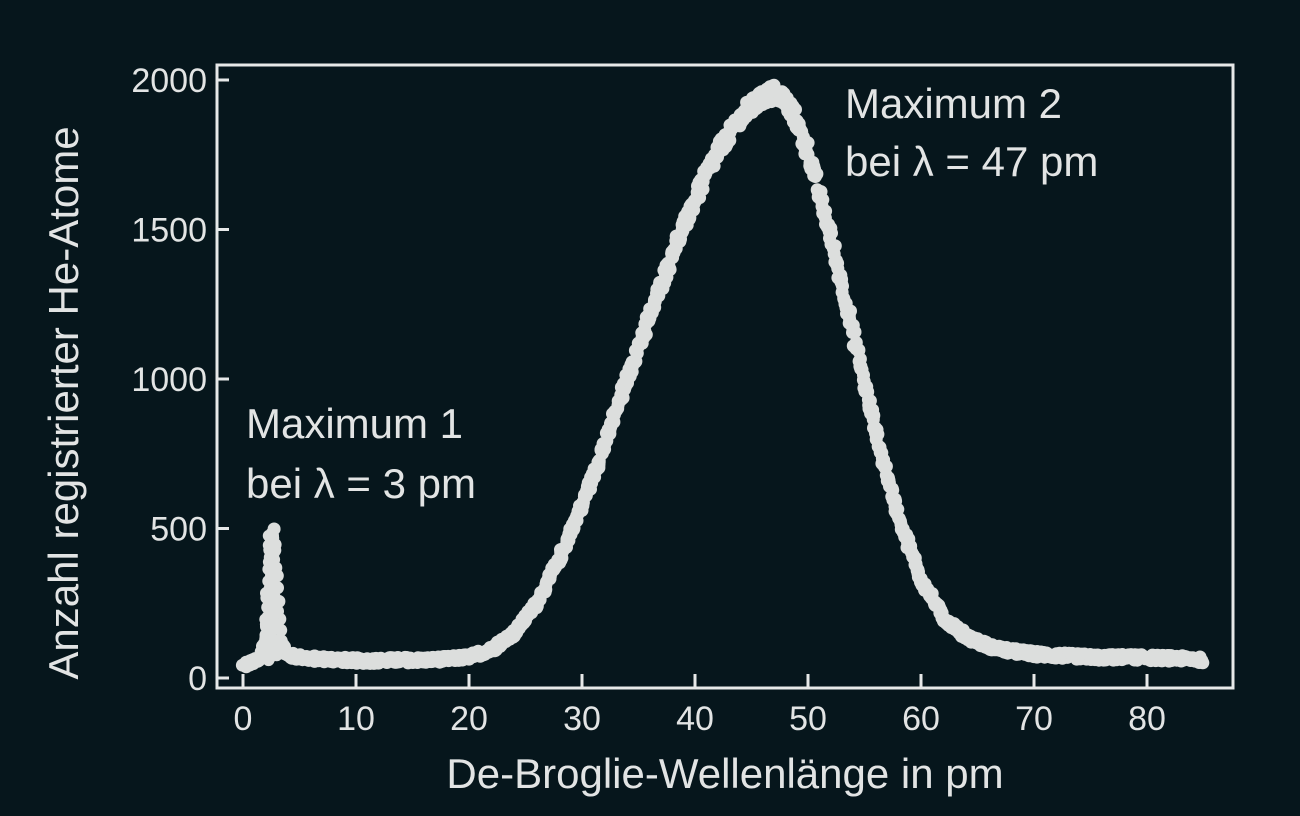  Describe the element at coordinates (169, 231) in the screenshot. I see `y-tick-label: 1500` at that location.